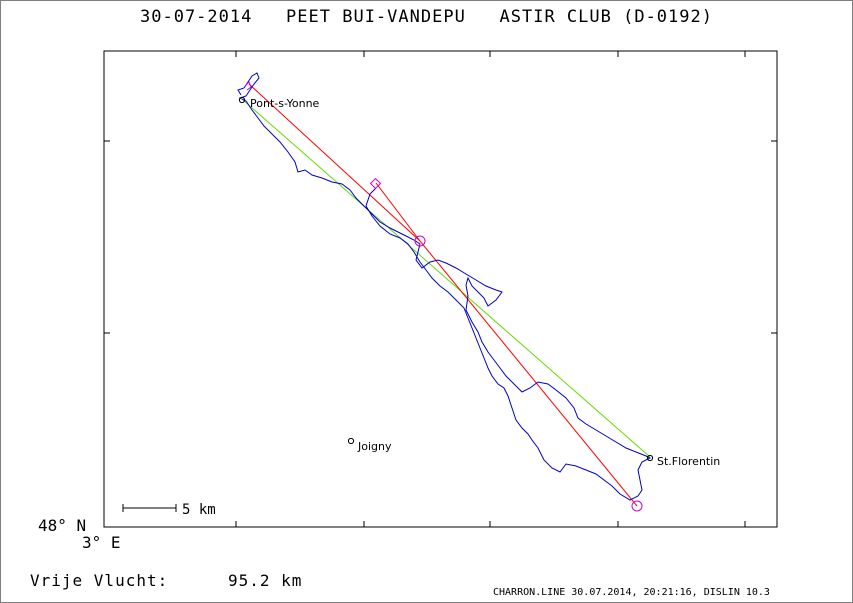 The image size is (853, 603). What do you see at coordinates (199, 510) in the screenshot?
I see `scale-bar-label: 5 km` at bounding box center [199, 510].